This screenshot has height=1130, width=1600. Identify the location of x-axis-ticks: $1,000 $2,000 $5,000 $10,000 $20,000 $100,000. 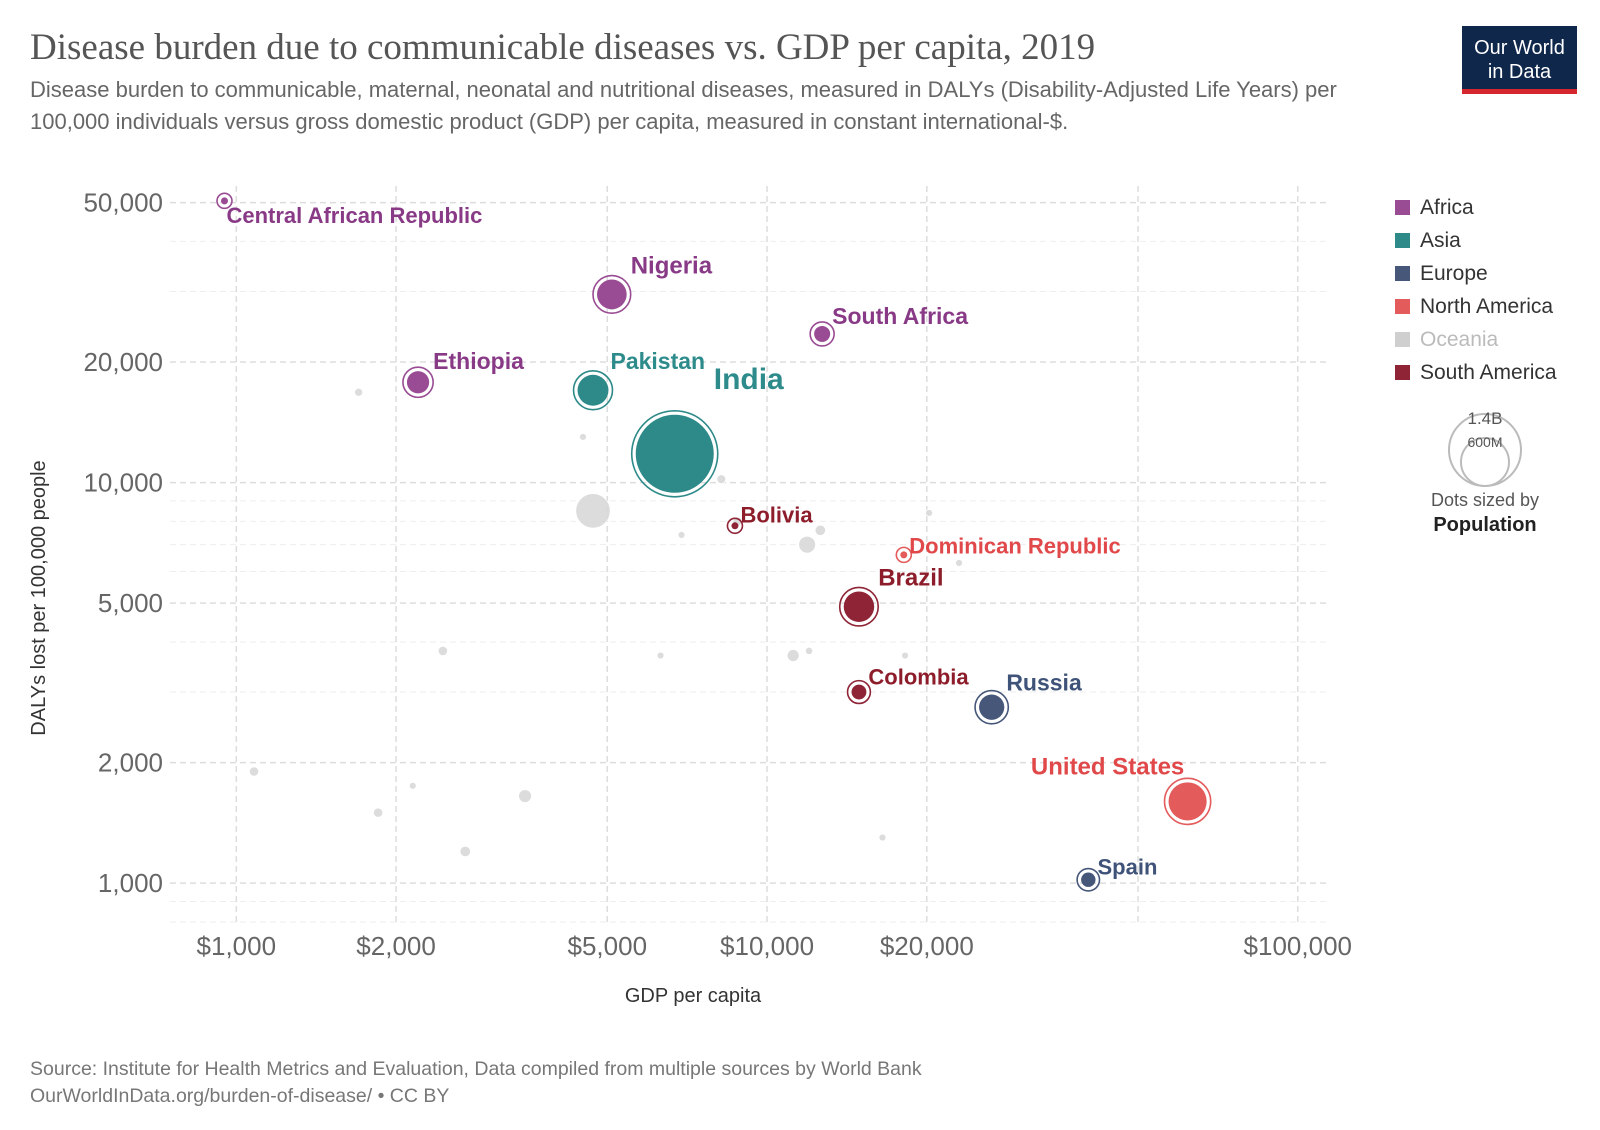
(774, 946).